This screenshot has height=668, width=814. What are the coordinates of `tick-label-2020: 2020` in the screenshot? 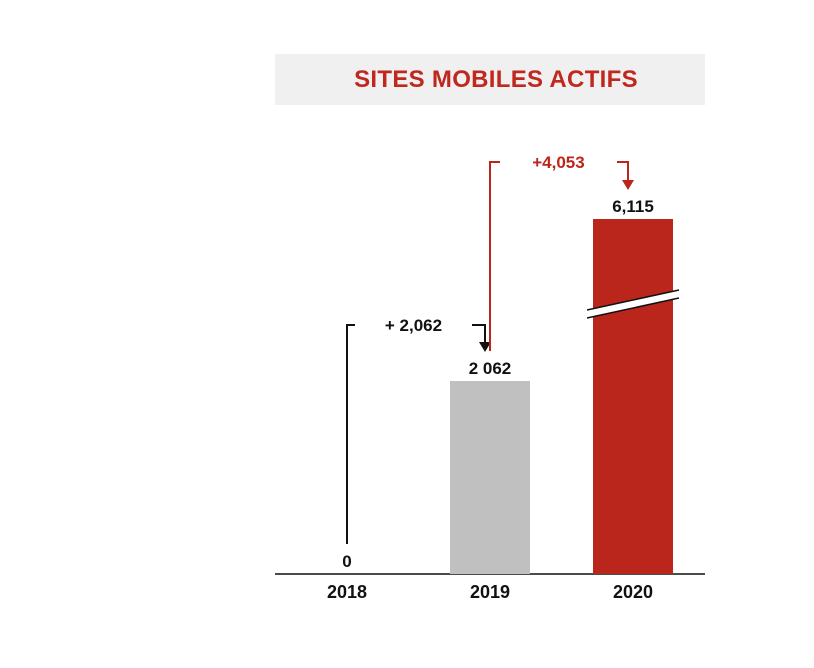 It's located at (633, 592).